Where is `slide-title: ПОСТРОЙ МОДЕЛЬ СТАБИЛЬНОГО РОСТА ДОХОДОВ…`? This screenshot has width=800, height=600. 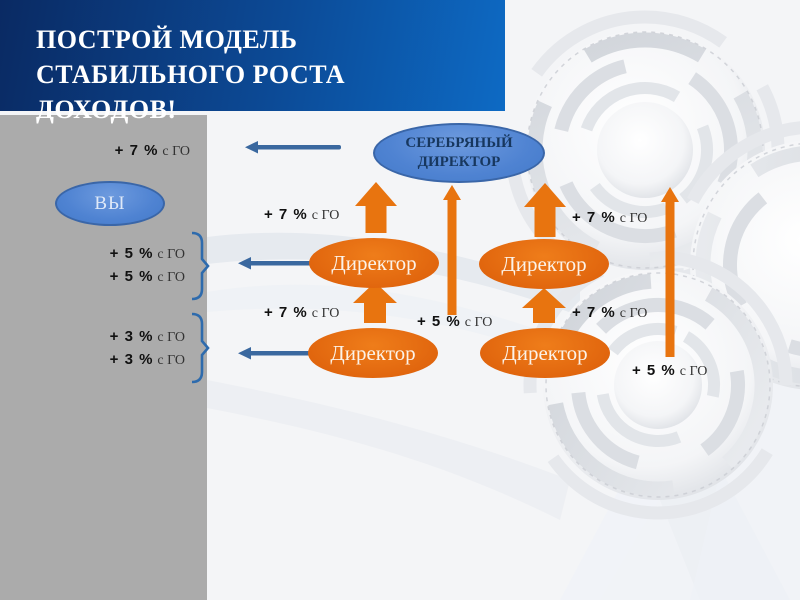 slide-title: ПОСТРОЙ МОДЕЛЬ СТАБИЛЬНОГО РОСТА ДОХОДОВ… is located at coordinates (191, 74).